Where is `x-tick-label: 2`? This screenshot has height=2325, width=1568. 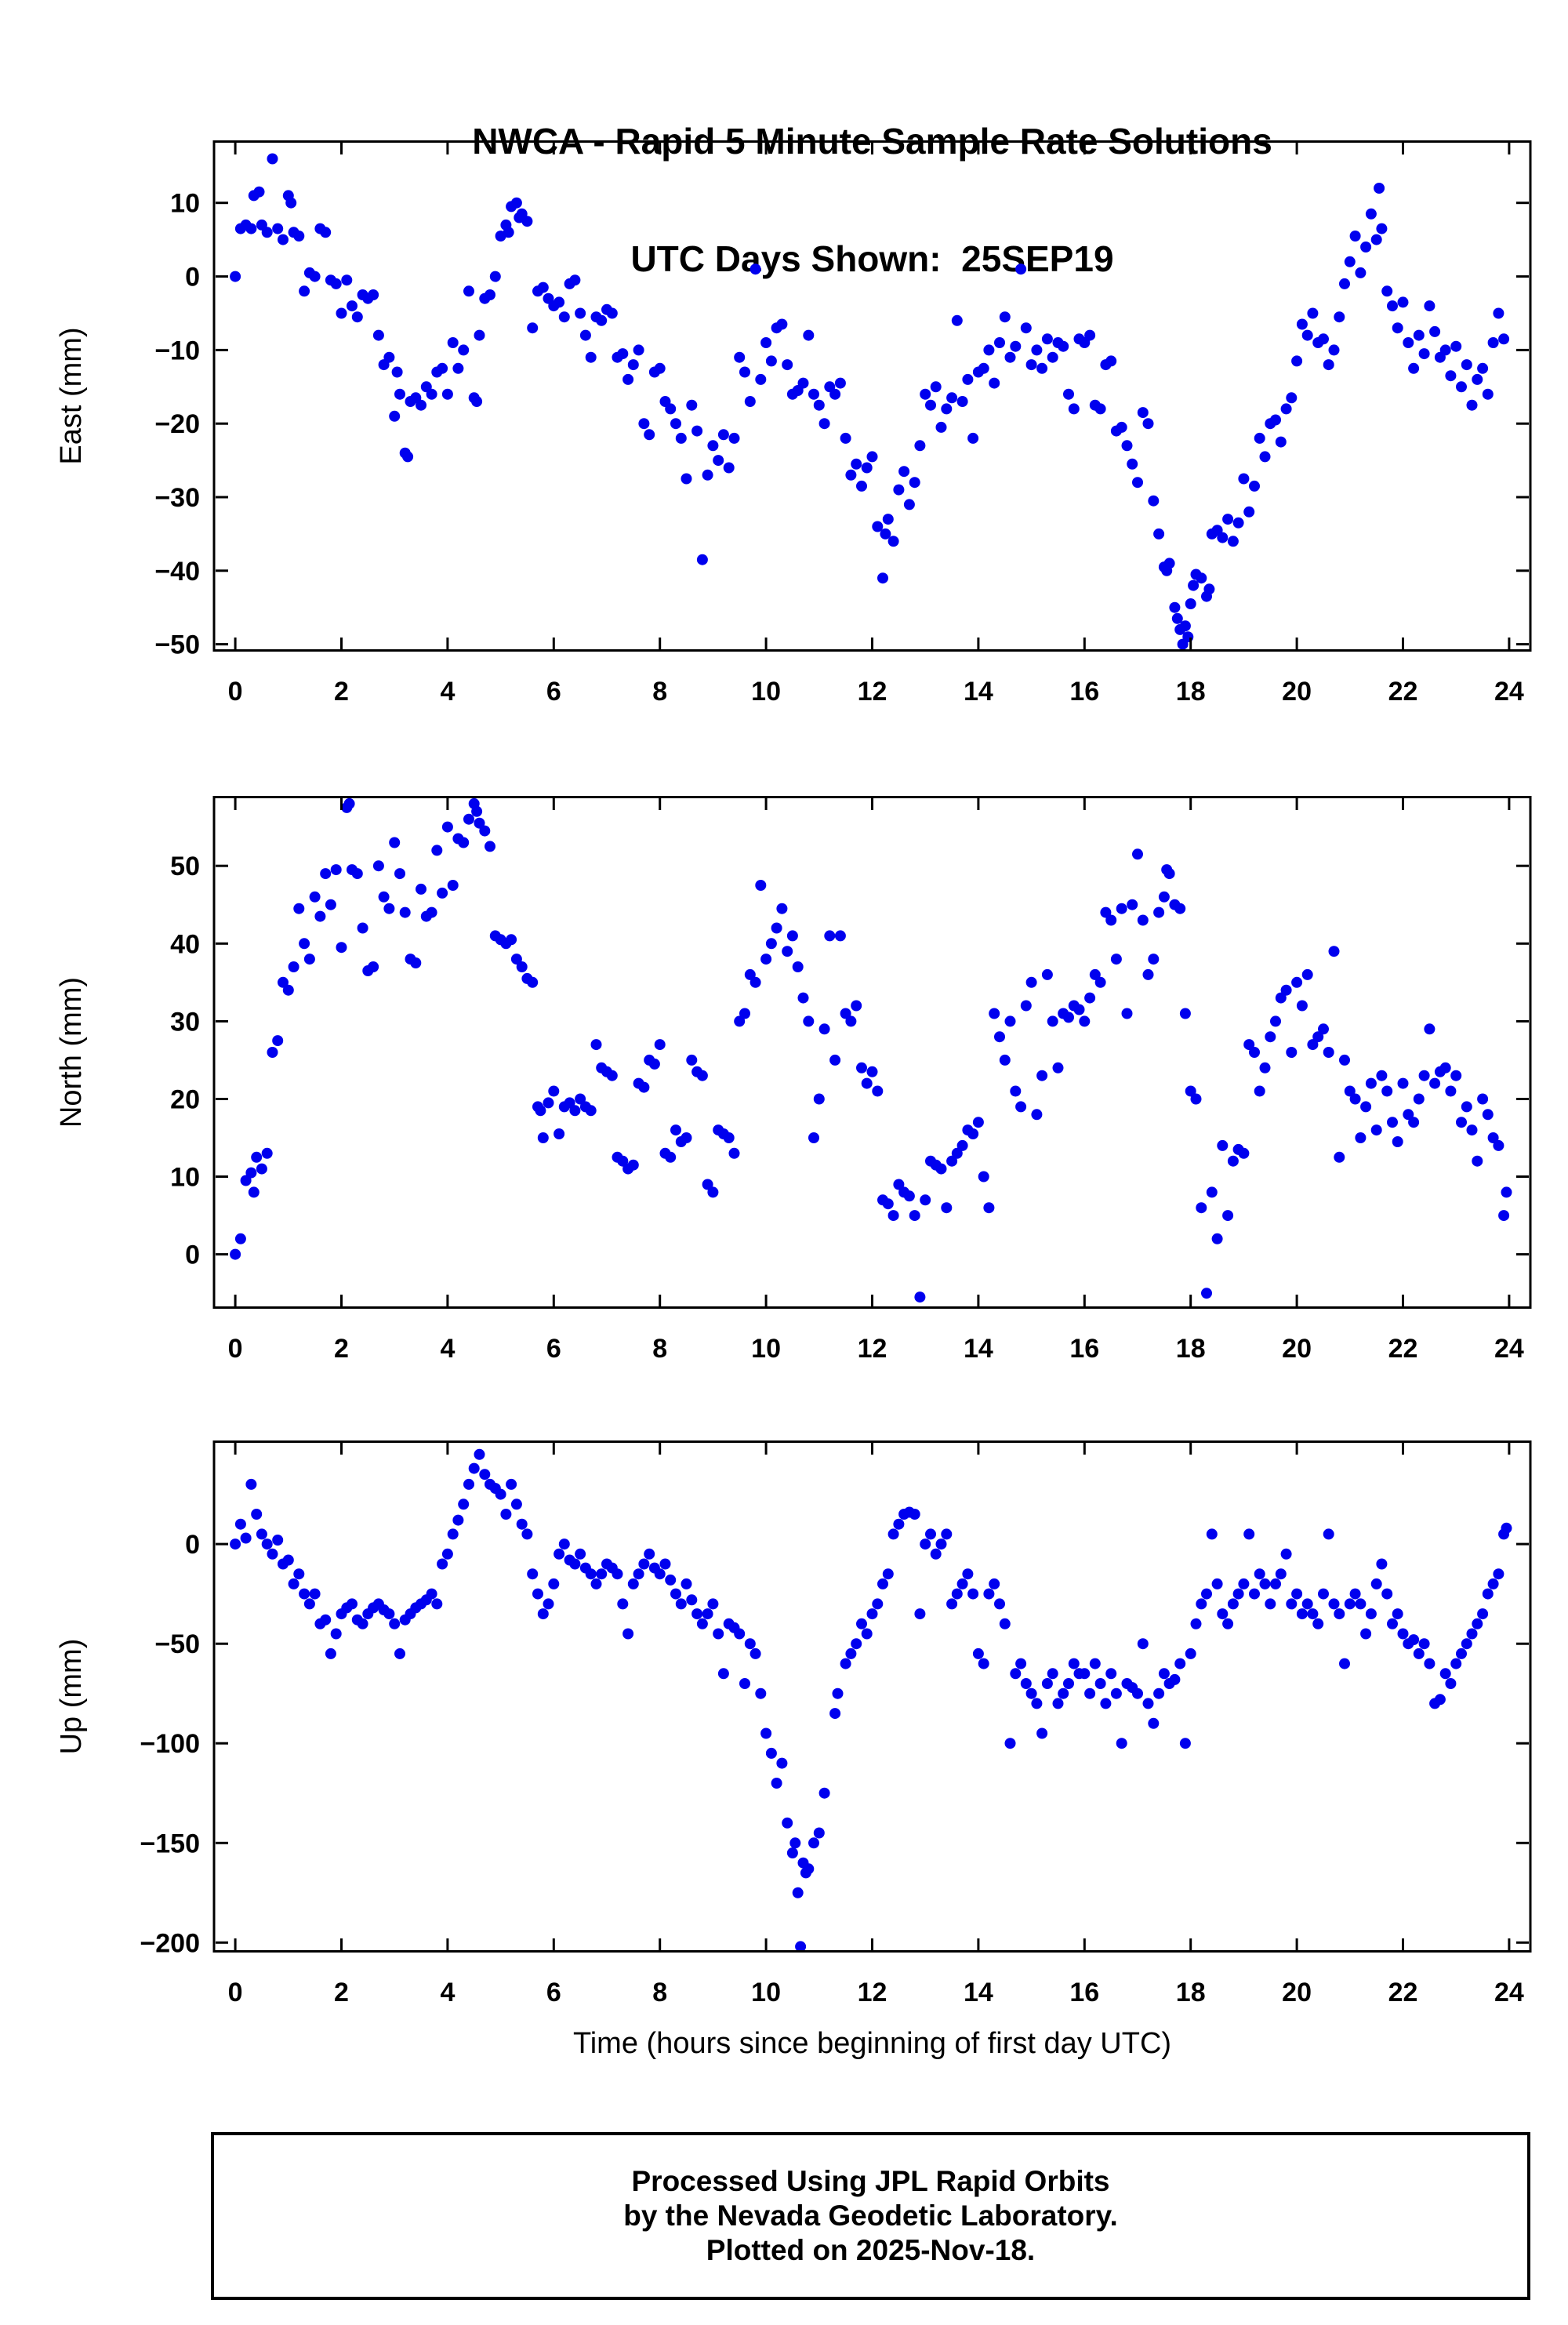
x-tick-label: 2 is located at coordinates (341, 1349).